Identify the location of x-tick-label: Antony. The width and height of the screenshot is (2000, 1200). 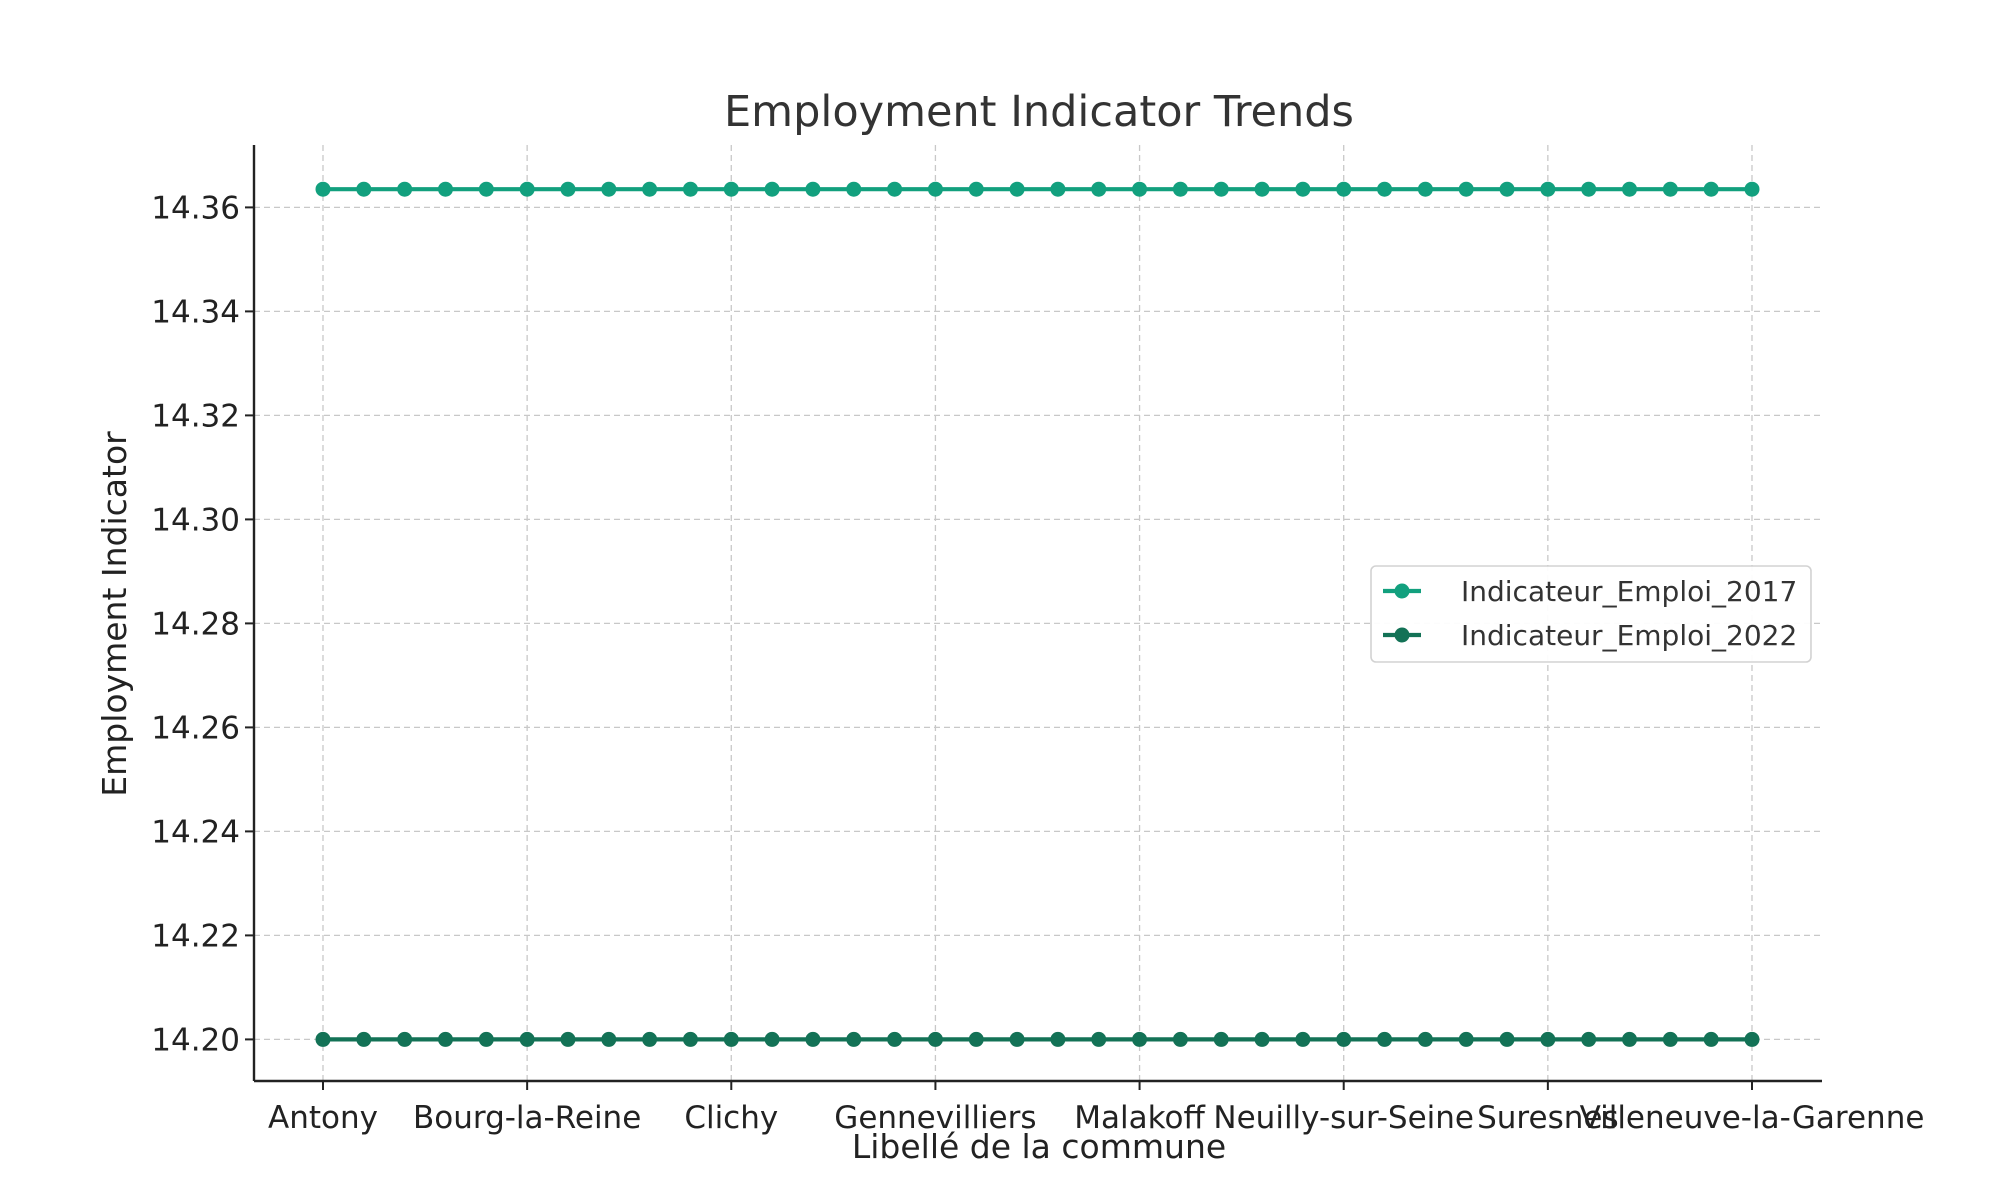
(323, 1118).